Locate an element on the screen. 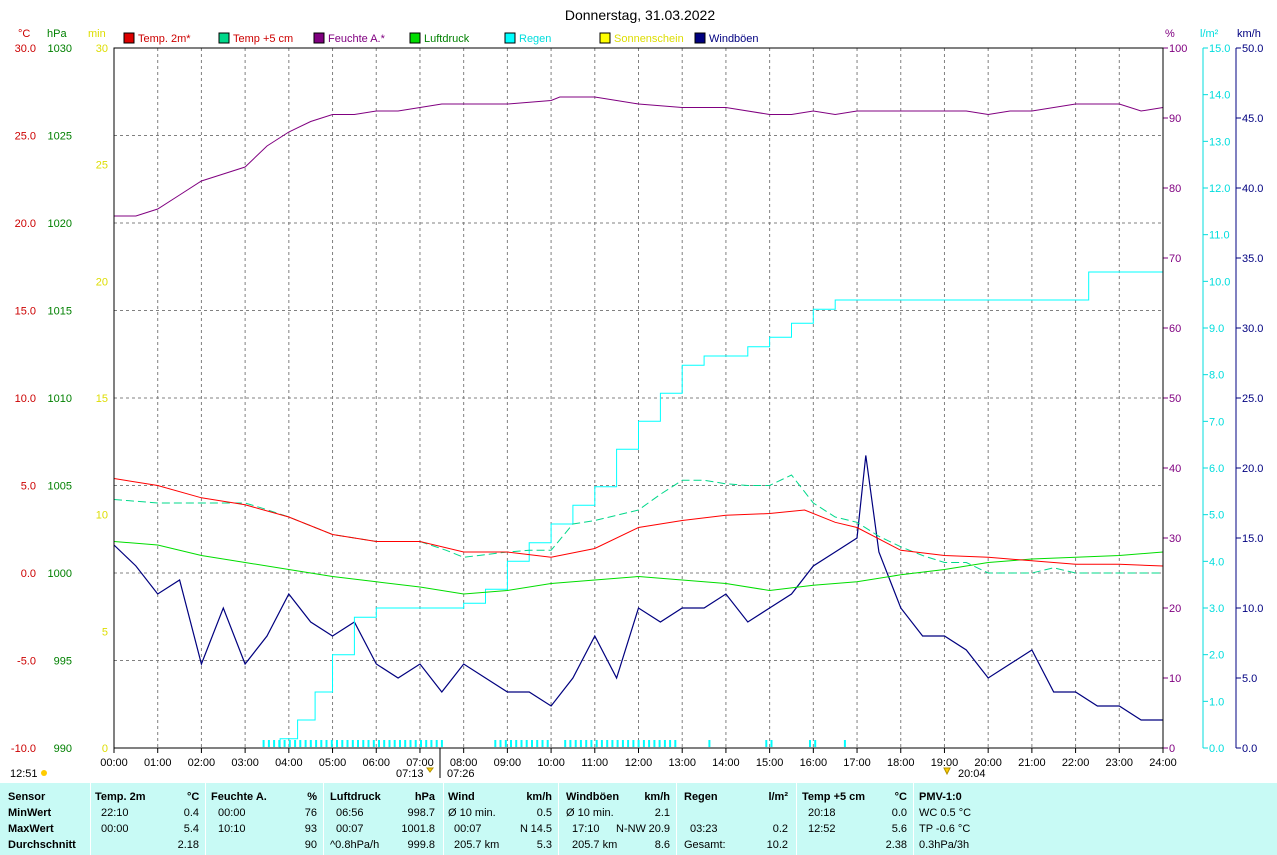 This screenshot has width=1277, height=855. x-tick-label: 15:00 is located at coordinates (770, 763).